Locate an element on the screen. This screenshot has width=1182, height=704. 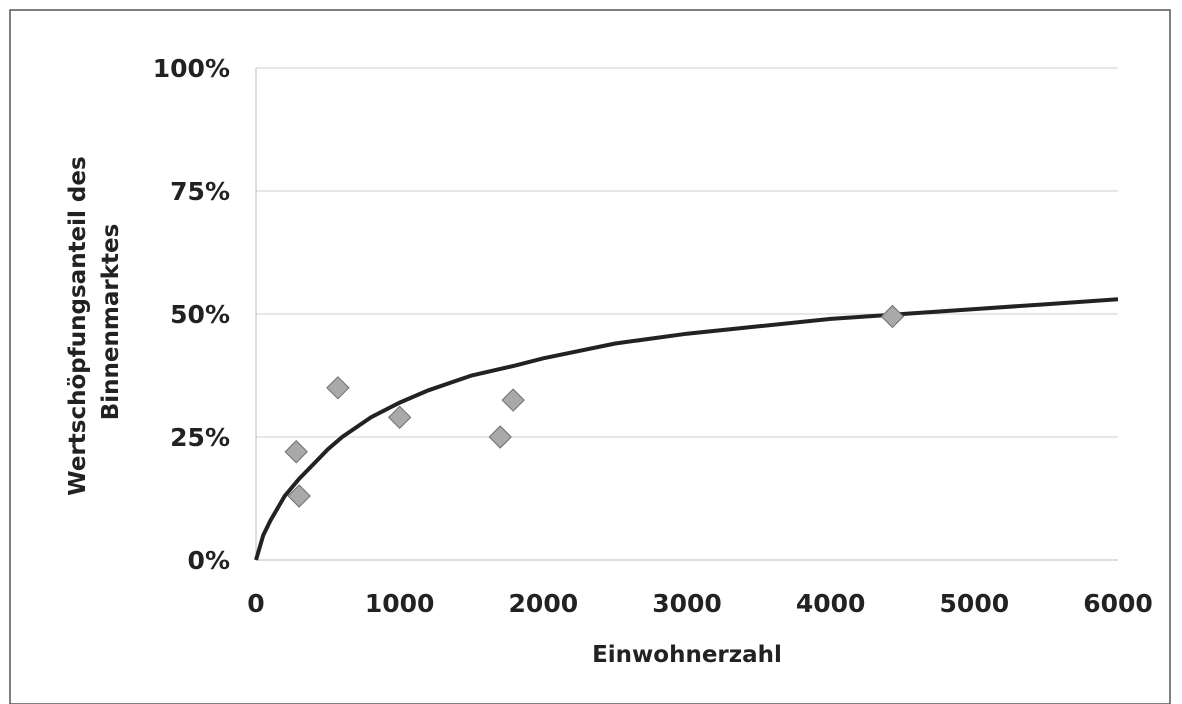
y-axis-title-line-1: Wertschöpfungsanteil des is located at coordinates (78, 325).